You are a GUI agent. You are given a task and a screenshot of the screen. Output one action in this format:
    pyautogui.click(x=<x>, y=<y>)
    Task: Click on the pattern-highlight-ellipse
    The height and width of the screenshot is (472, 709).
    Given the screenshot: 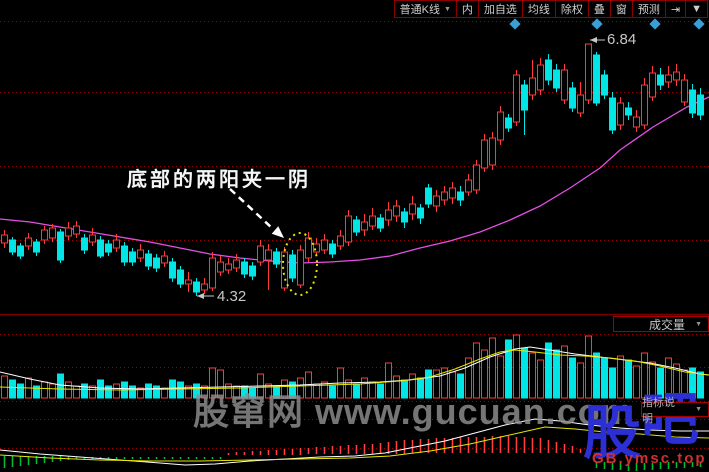 What is the action you would take?
    pyautogui.click(x=300, y=264)
    